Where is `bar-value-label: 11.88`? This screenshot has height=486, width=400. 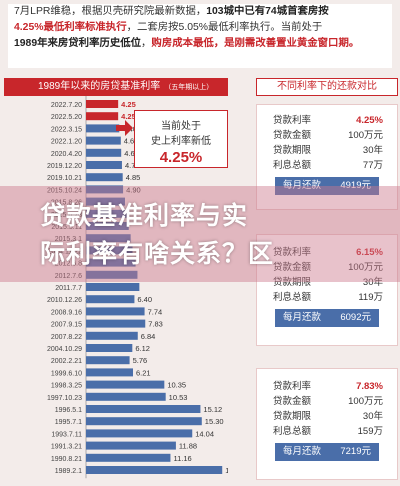
bar-value-label: 11.88 is located at coordinates (188, 446).